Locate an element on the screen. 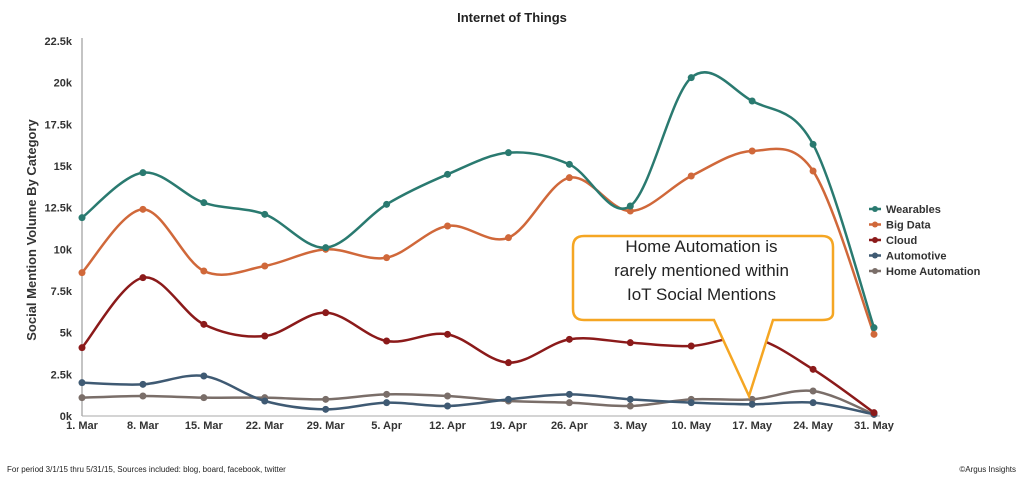 Image resolution: width=1024 pixels, height=478 pixels. y-tick-label: 15k is located at coordinates (63, 167).